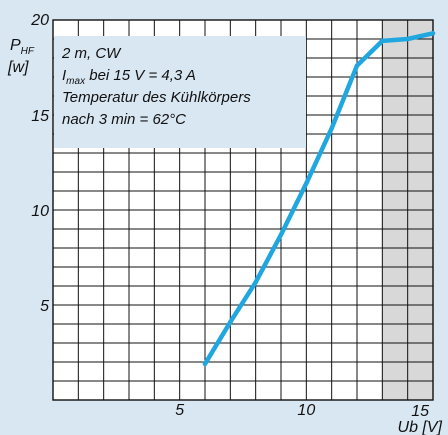 The image size is (448, 435). I want to click on y-axis-label-main: P, so click(15, 45).